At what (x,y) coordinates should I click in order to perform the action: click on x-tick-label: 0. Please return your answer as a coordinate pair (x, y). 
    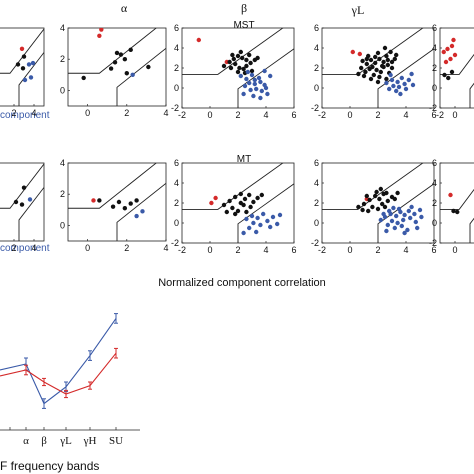
    Looking at the image, I should click on (87, 248).